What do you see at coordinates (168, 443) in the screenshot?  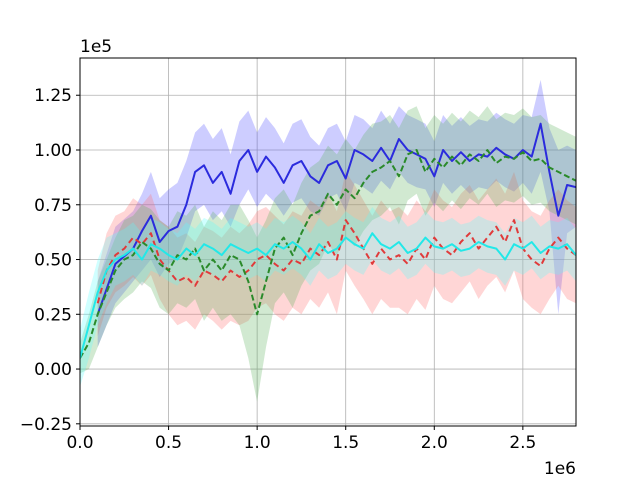 I see `x-tick-label: 0.5` at bounding box center [168, 443].